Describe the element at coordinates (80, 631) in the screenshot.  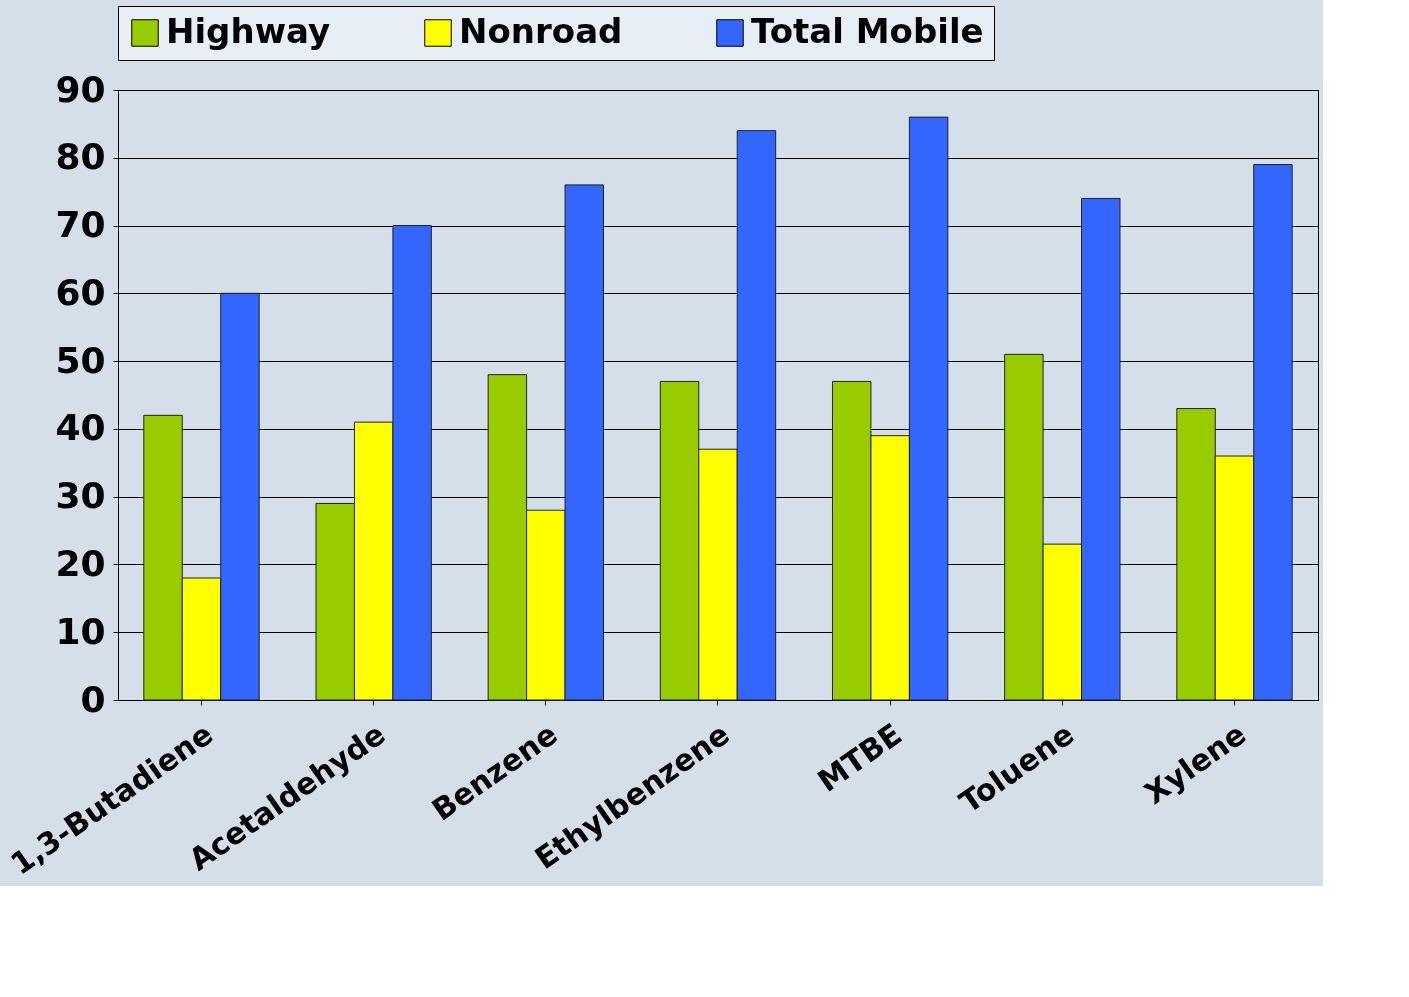
I see `y-tick-label: 10` at that location.